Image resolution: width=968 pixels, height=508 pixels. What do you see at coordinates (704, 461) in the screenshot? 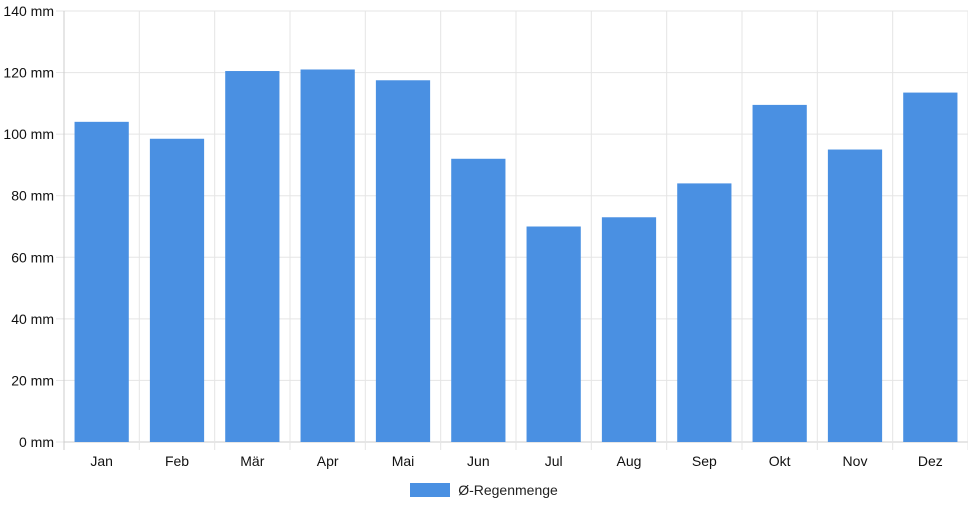
I see `x-tick-label: Sep` at bounding box center [704, 461].